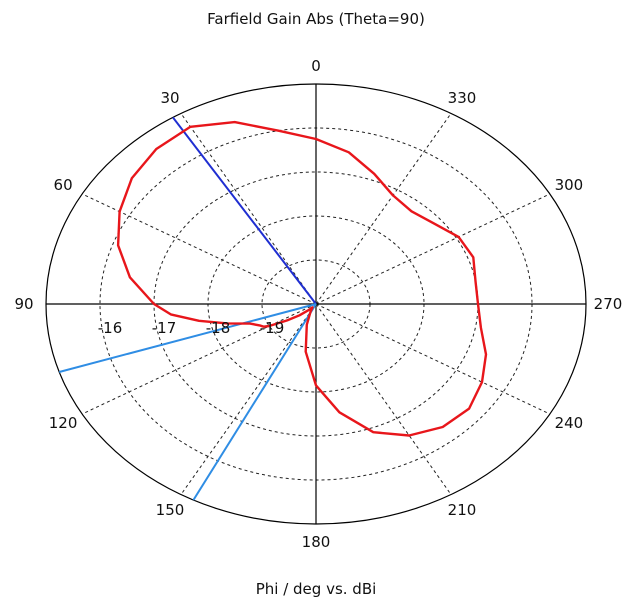  Describe the element at coordinates (316, 542) in the screenshot. I see `angle-tick-label: 180` at that location.